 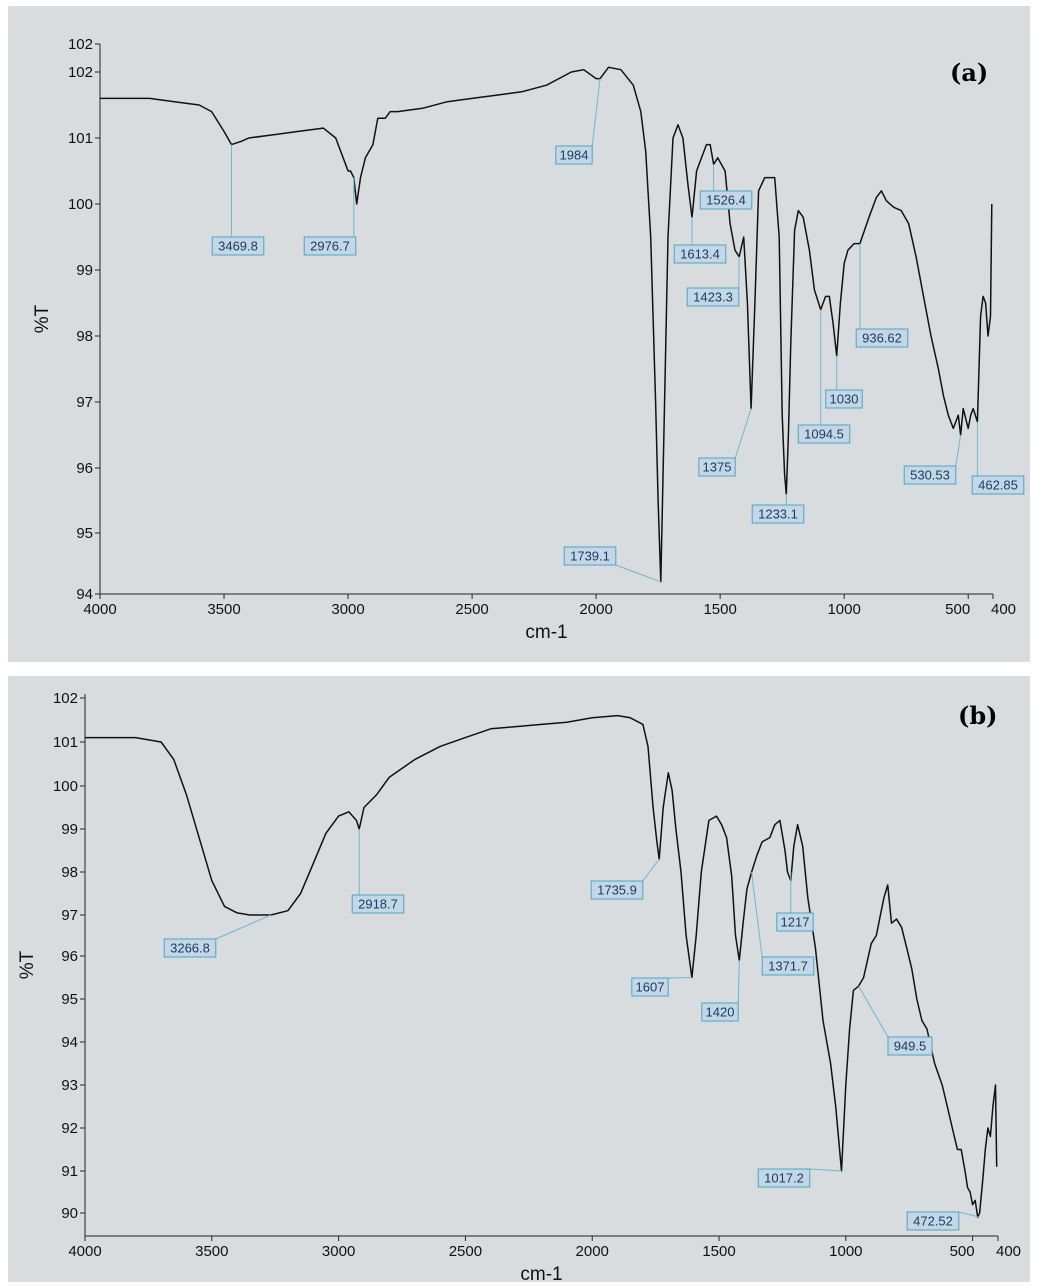 I want to click on peak-label: 462.85, so click(x=998, y=485).